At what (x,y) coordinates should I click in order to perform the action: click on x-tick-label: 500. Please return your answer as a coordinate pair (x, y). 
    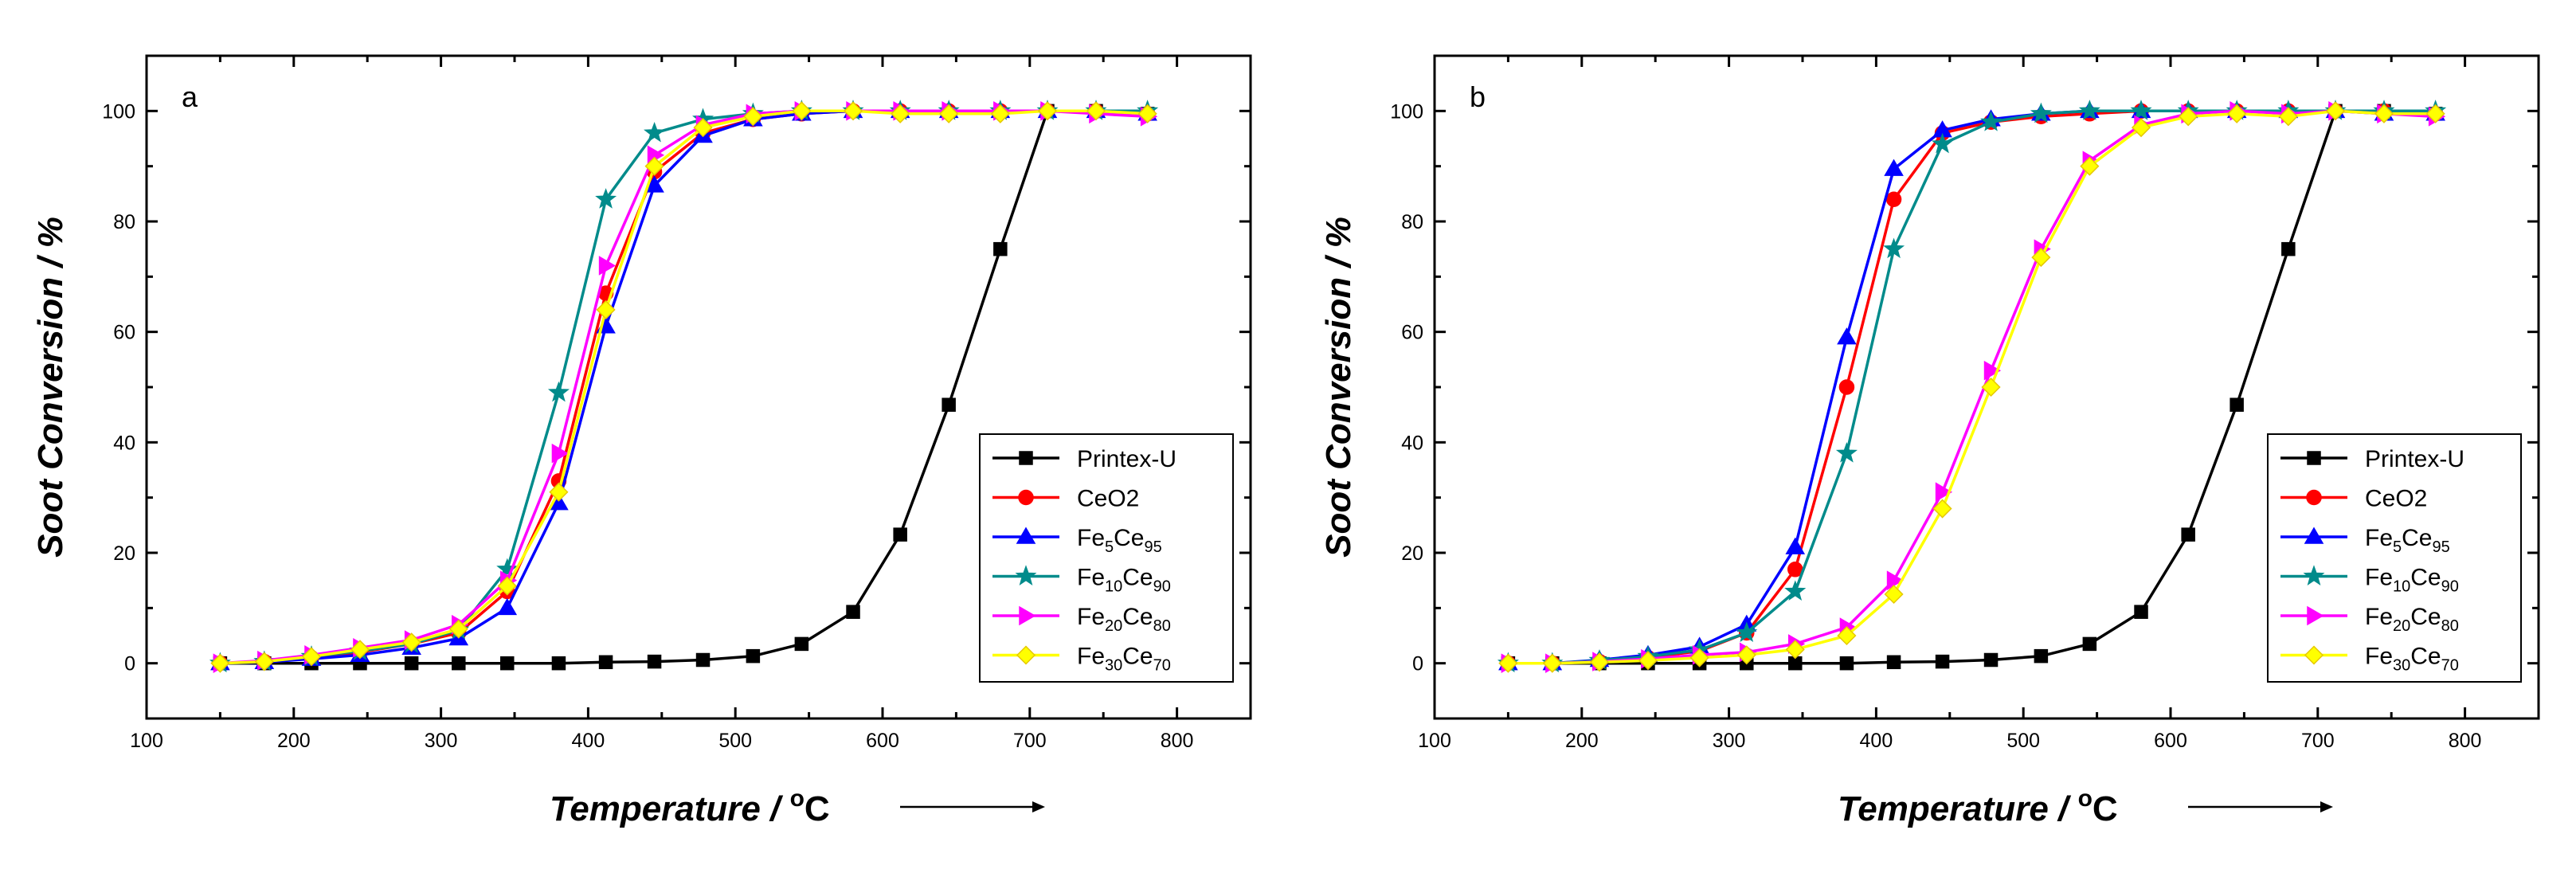
    Looking at the image, I should click on (735, 741).